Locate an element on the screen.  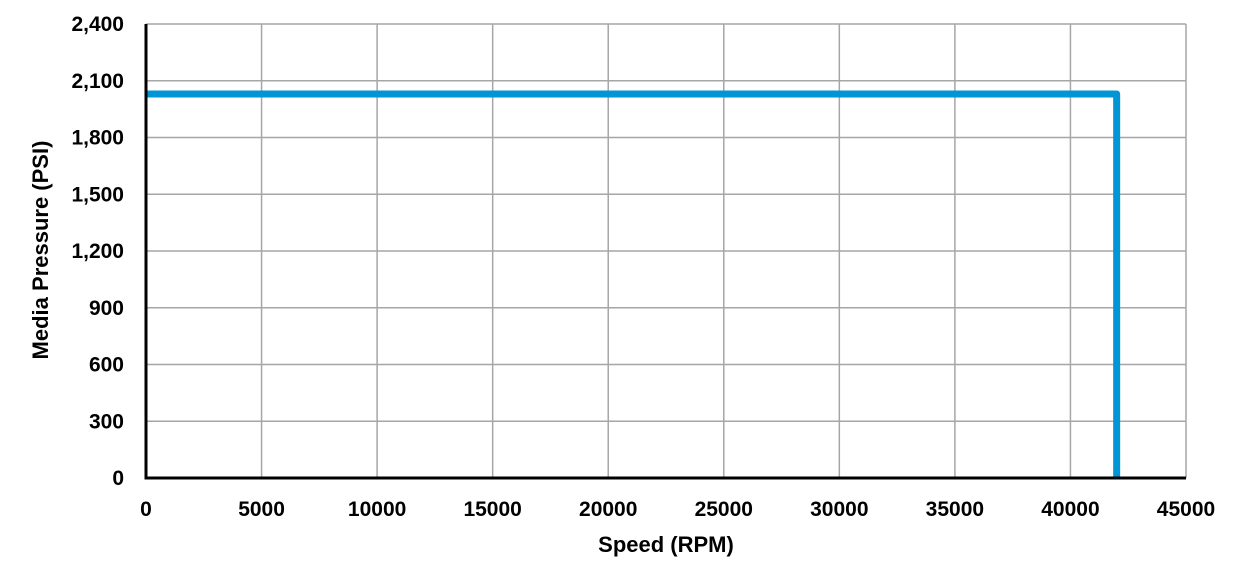
x-tick-label: 35000 is located at coordinates (955, 509).